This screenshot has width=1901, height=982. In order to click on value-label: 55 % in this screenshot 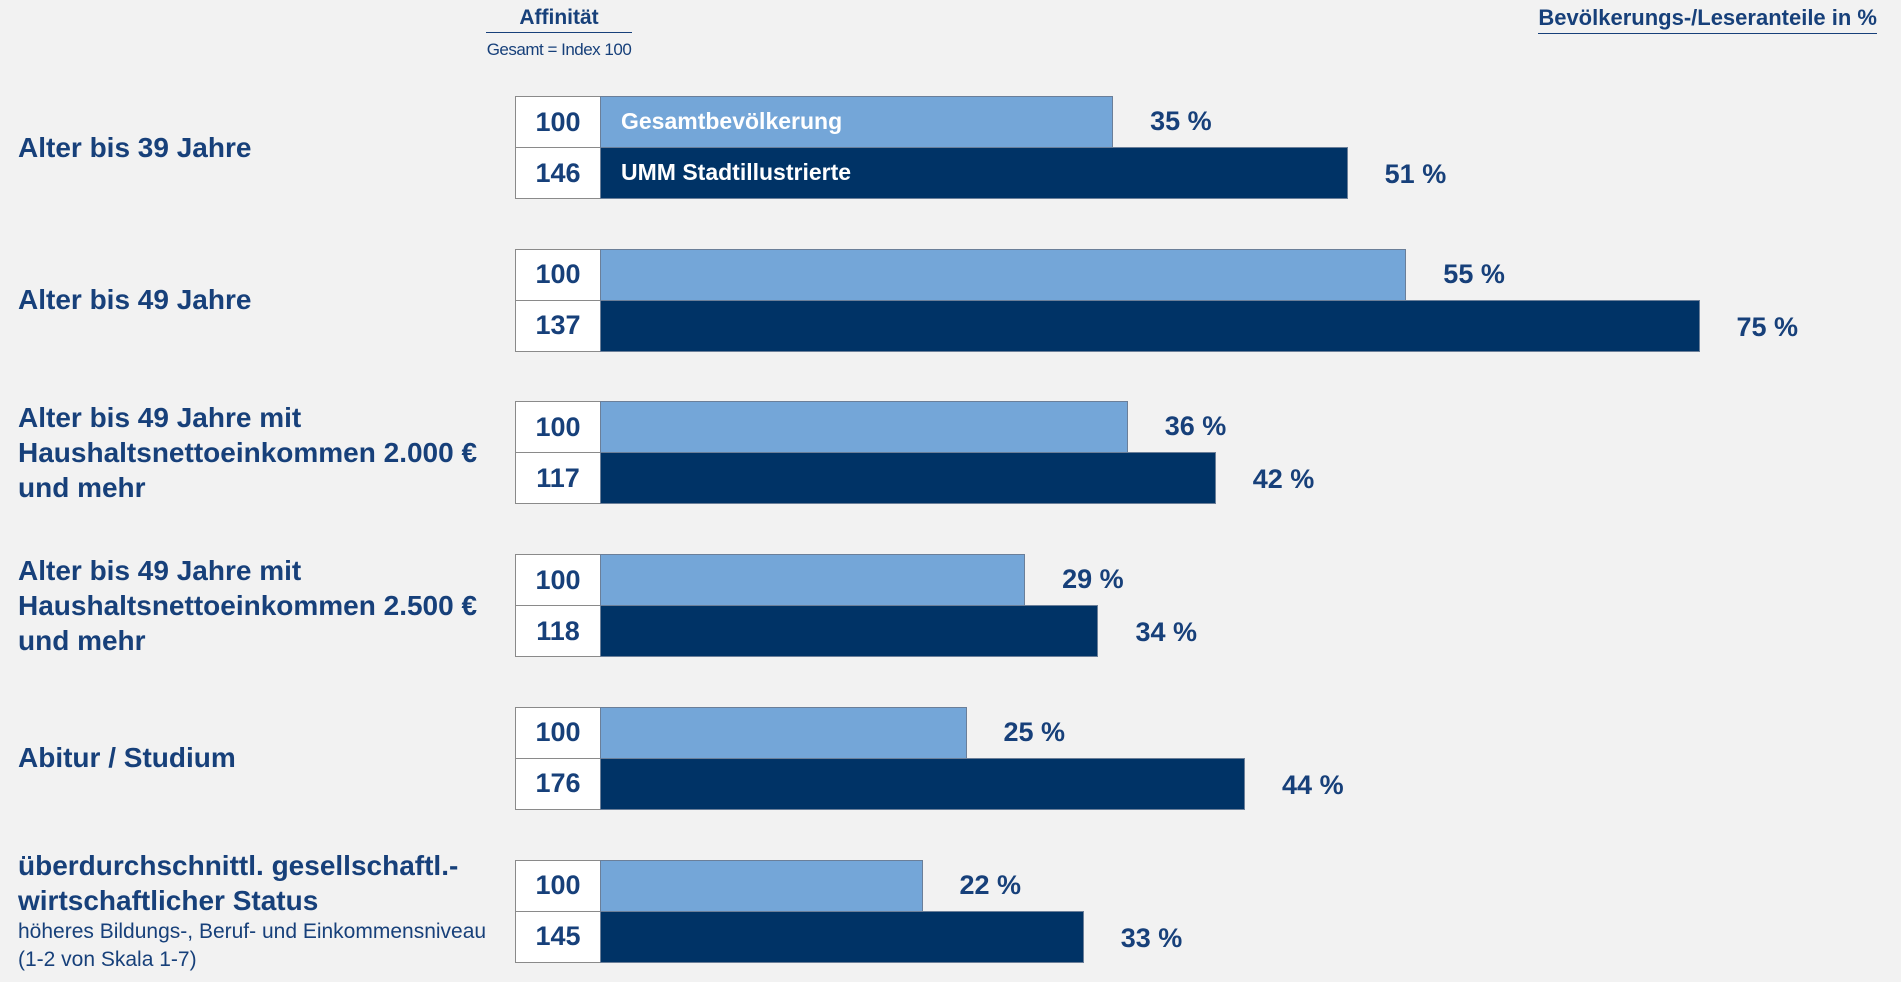, I will do `click(1474, 273)`.